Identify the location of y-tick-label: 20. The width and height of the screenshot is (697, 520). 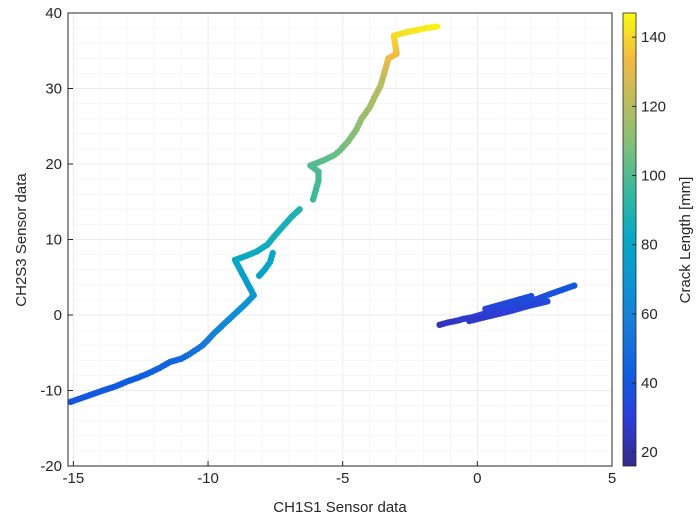
(53, 164).